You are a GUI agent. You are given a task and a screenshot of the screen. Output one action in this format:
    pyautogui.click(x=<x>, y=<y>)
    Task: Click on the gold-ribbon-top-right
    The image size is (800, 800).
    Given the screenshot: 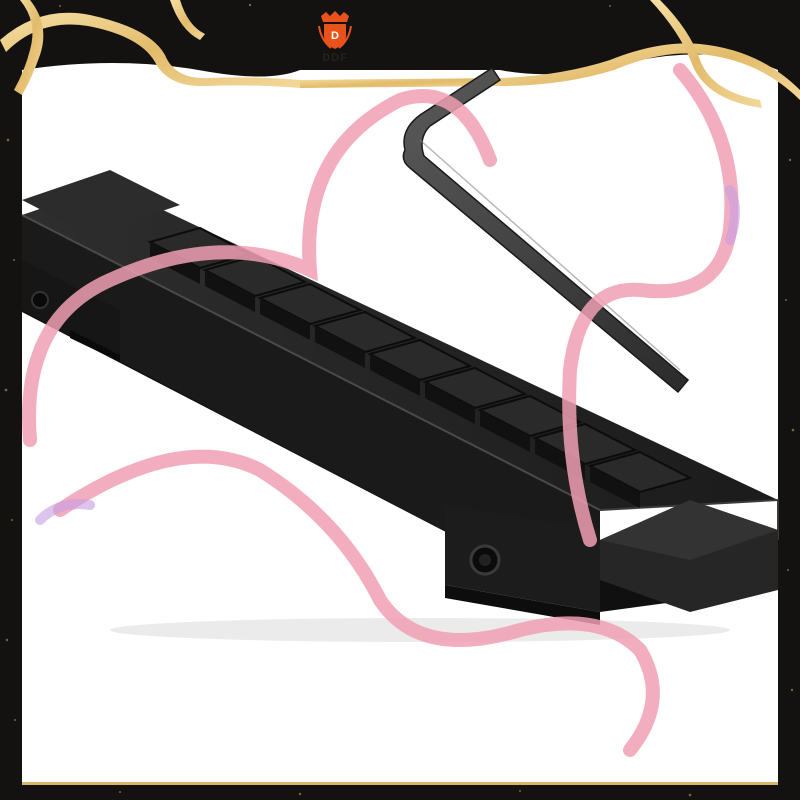 What is the action you would take?
    pyautogui.click(x=650, y=71)
    